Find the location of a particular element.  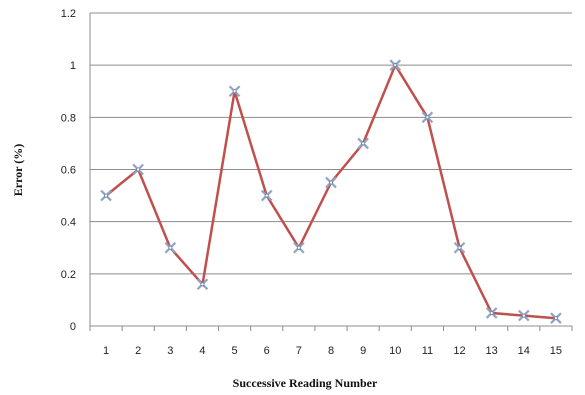

x-tick-label: 11 is located at coordinates (427, 351).